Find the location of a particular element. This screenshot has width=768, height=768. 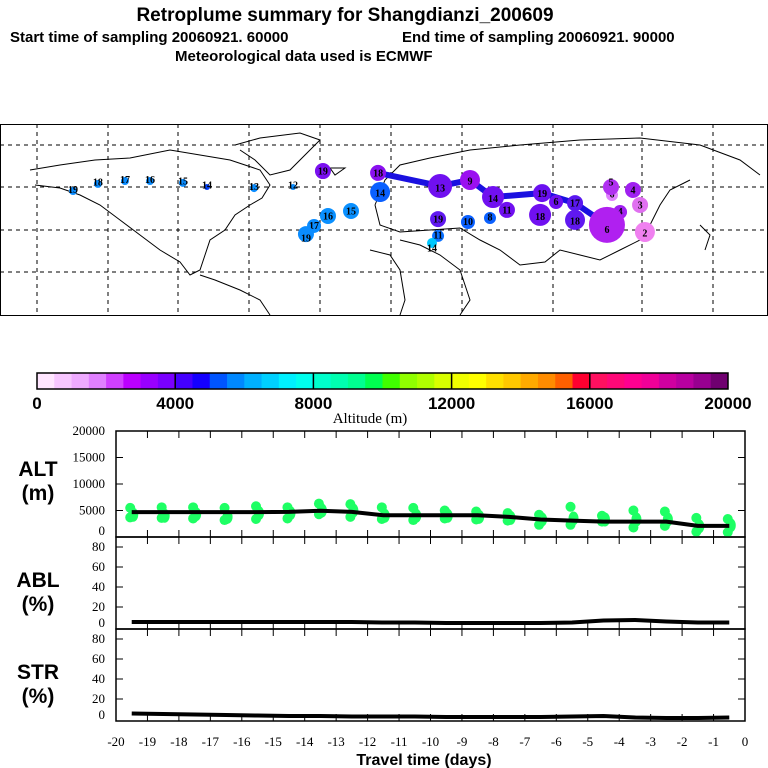

x-tick-label: -12 is located at coordinates (367, 741).